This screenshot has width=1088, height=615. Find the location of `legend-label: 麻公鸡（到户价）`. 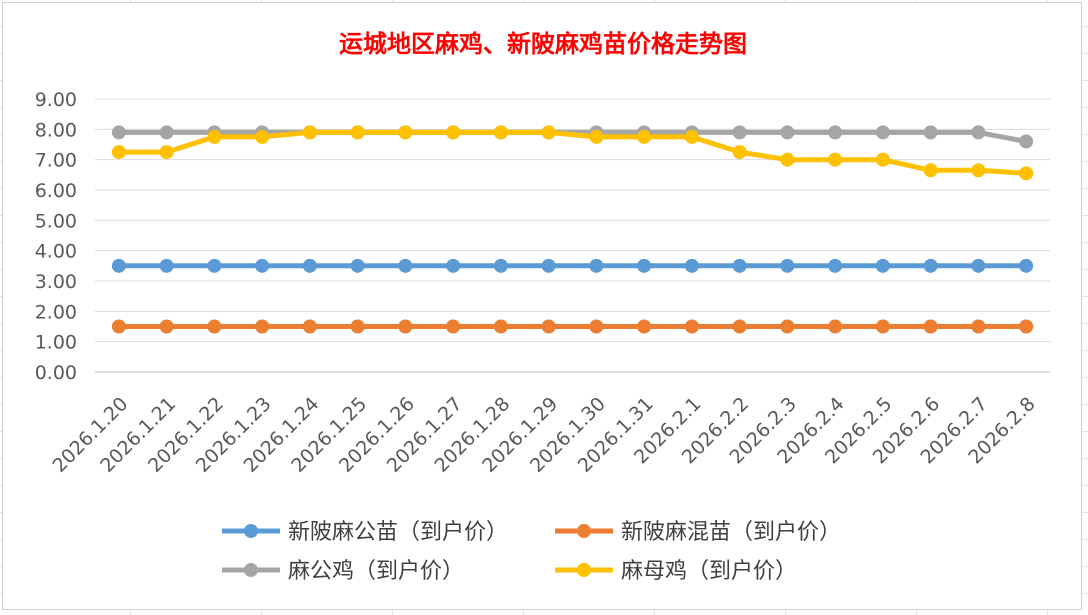

legend-label: 麻公鸡（到户价） is located at coordinates (376, 571).